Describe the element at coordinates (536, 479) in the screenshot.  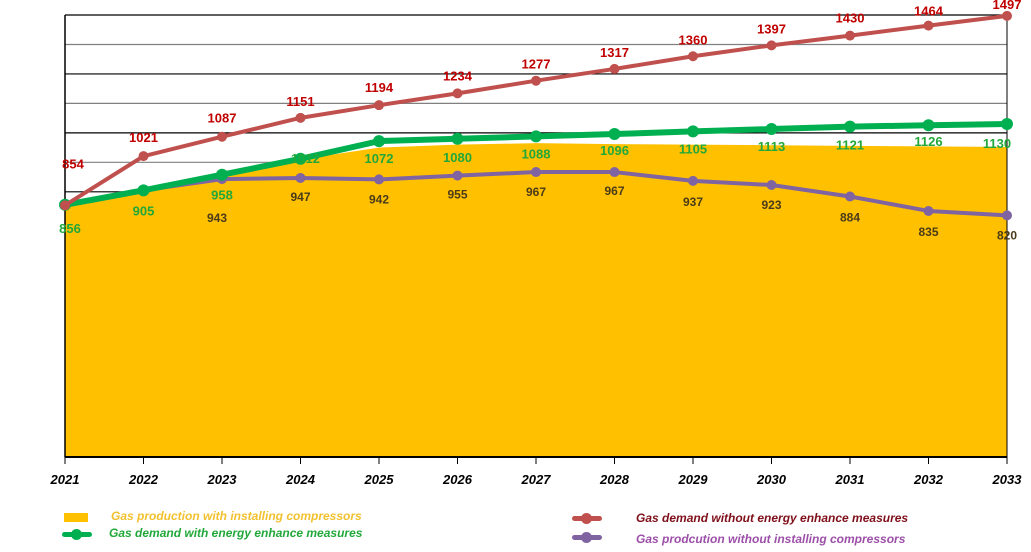
I see `x-tick-label: 2027` at that location.